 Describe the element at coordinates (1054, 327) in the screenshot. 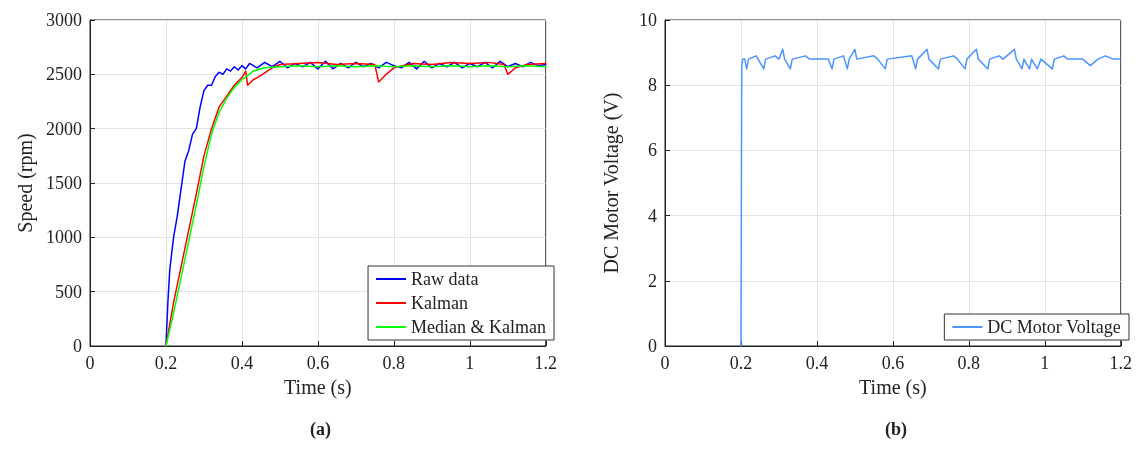

I see `legend-label: DC Motor Voltage` at that location.